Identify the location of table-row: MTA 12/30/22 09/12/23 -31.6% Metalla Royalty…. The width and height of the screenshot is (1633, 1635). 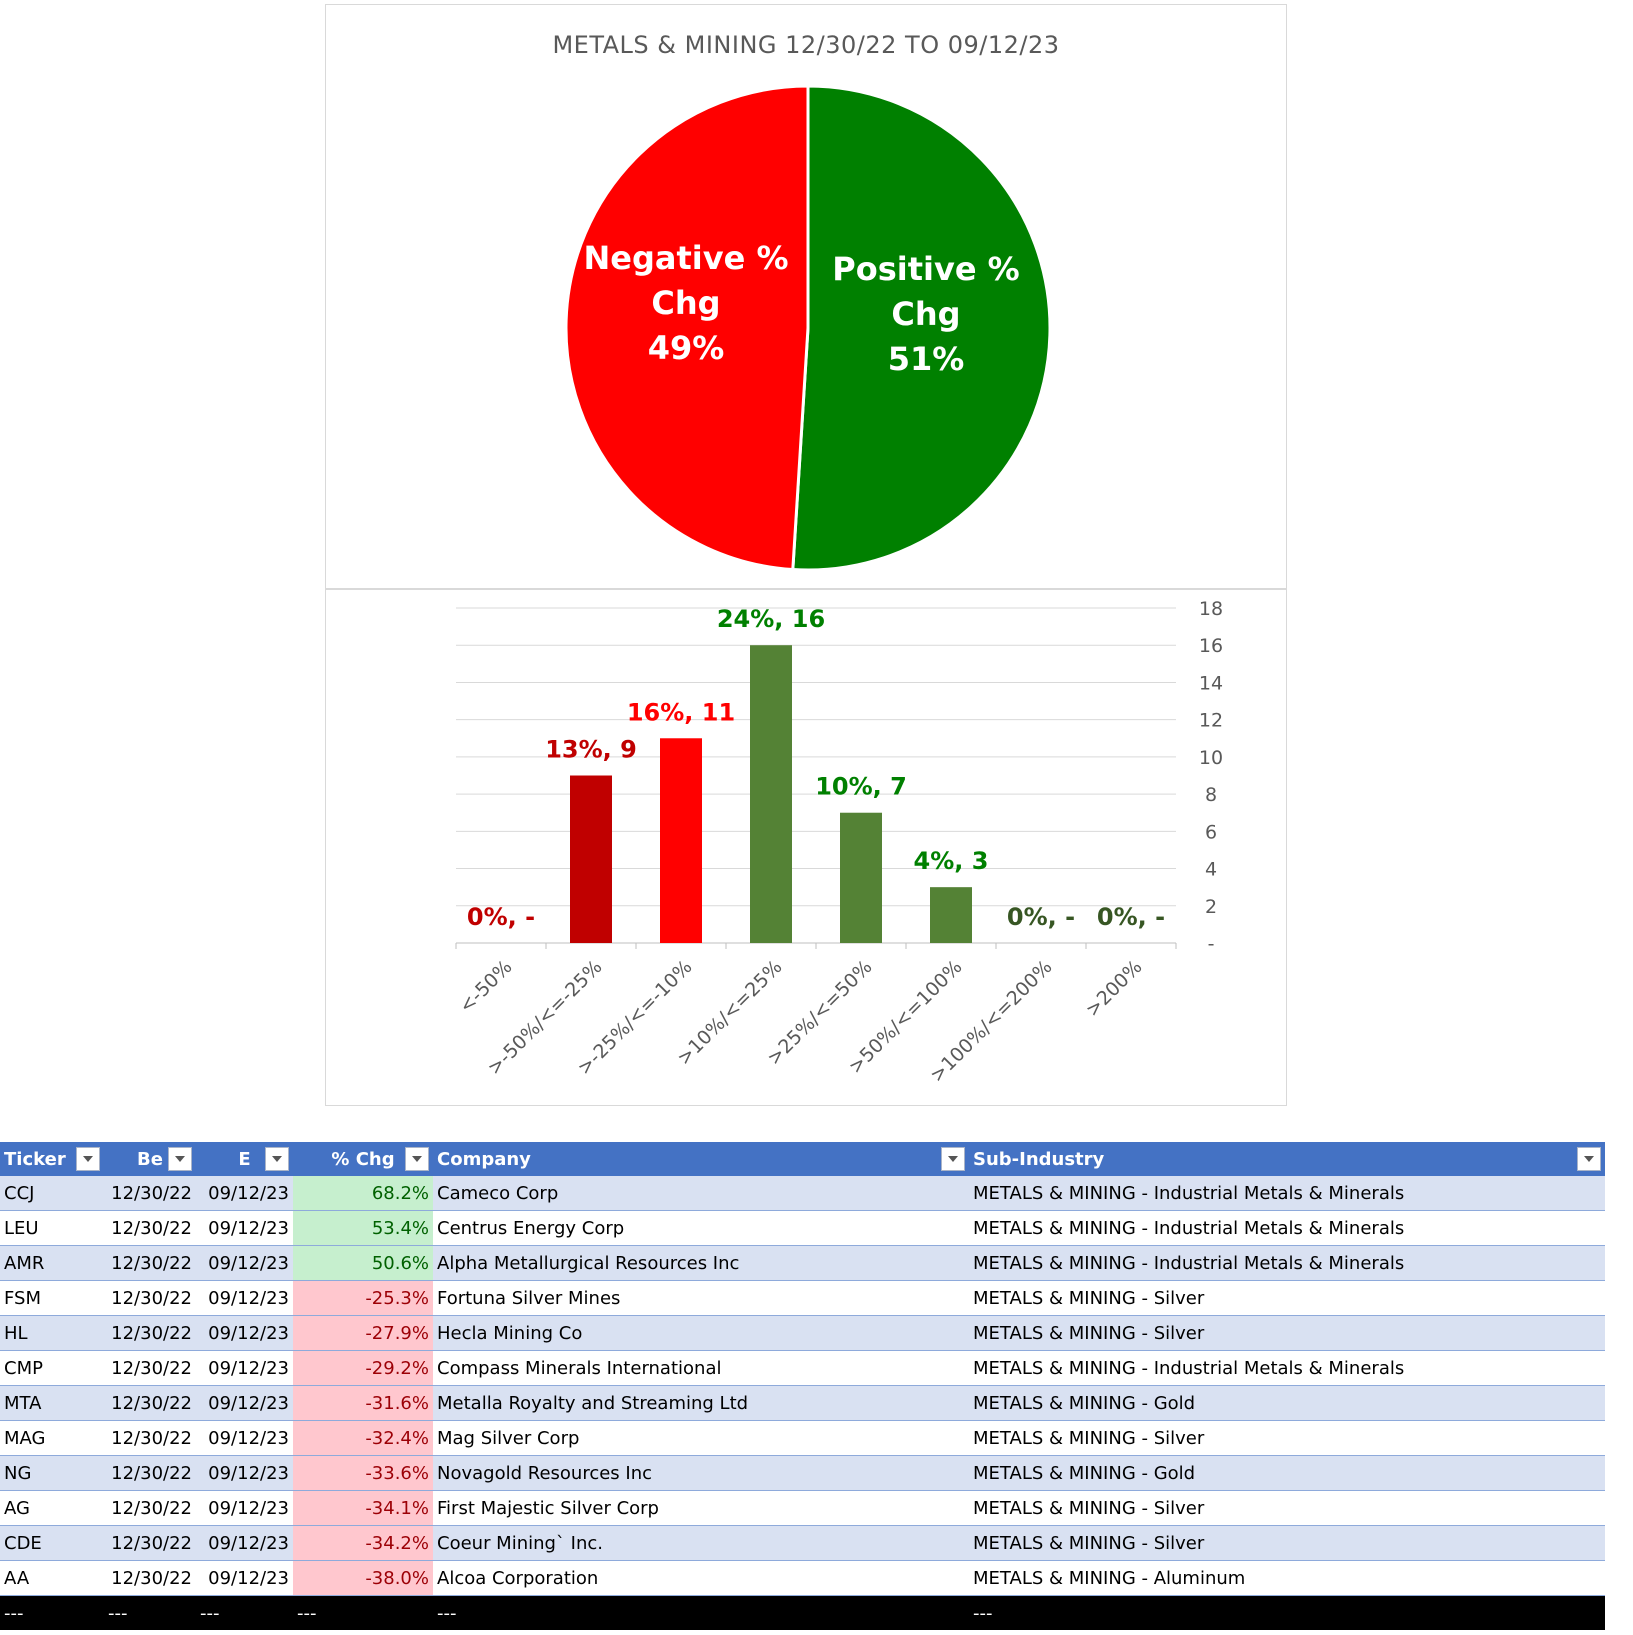
(802, 1403).